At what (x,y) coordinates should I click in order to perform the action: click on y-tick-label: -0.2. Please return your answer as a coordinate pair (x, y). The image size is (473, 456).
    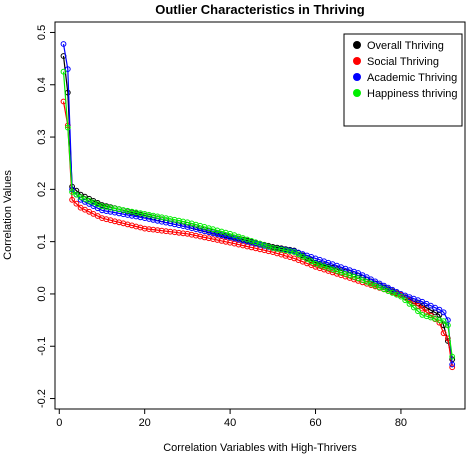
    Looking at the image, I should click on (42, 398).